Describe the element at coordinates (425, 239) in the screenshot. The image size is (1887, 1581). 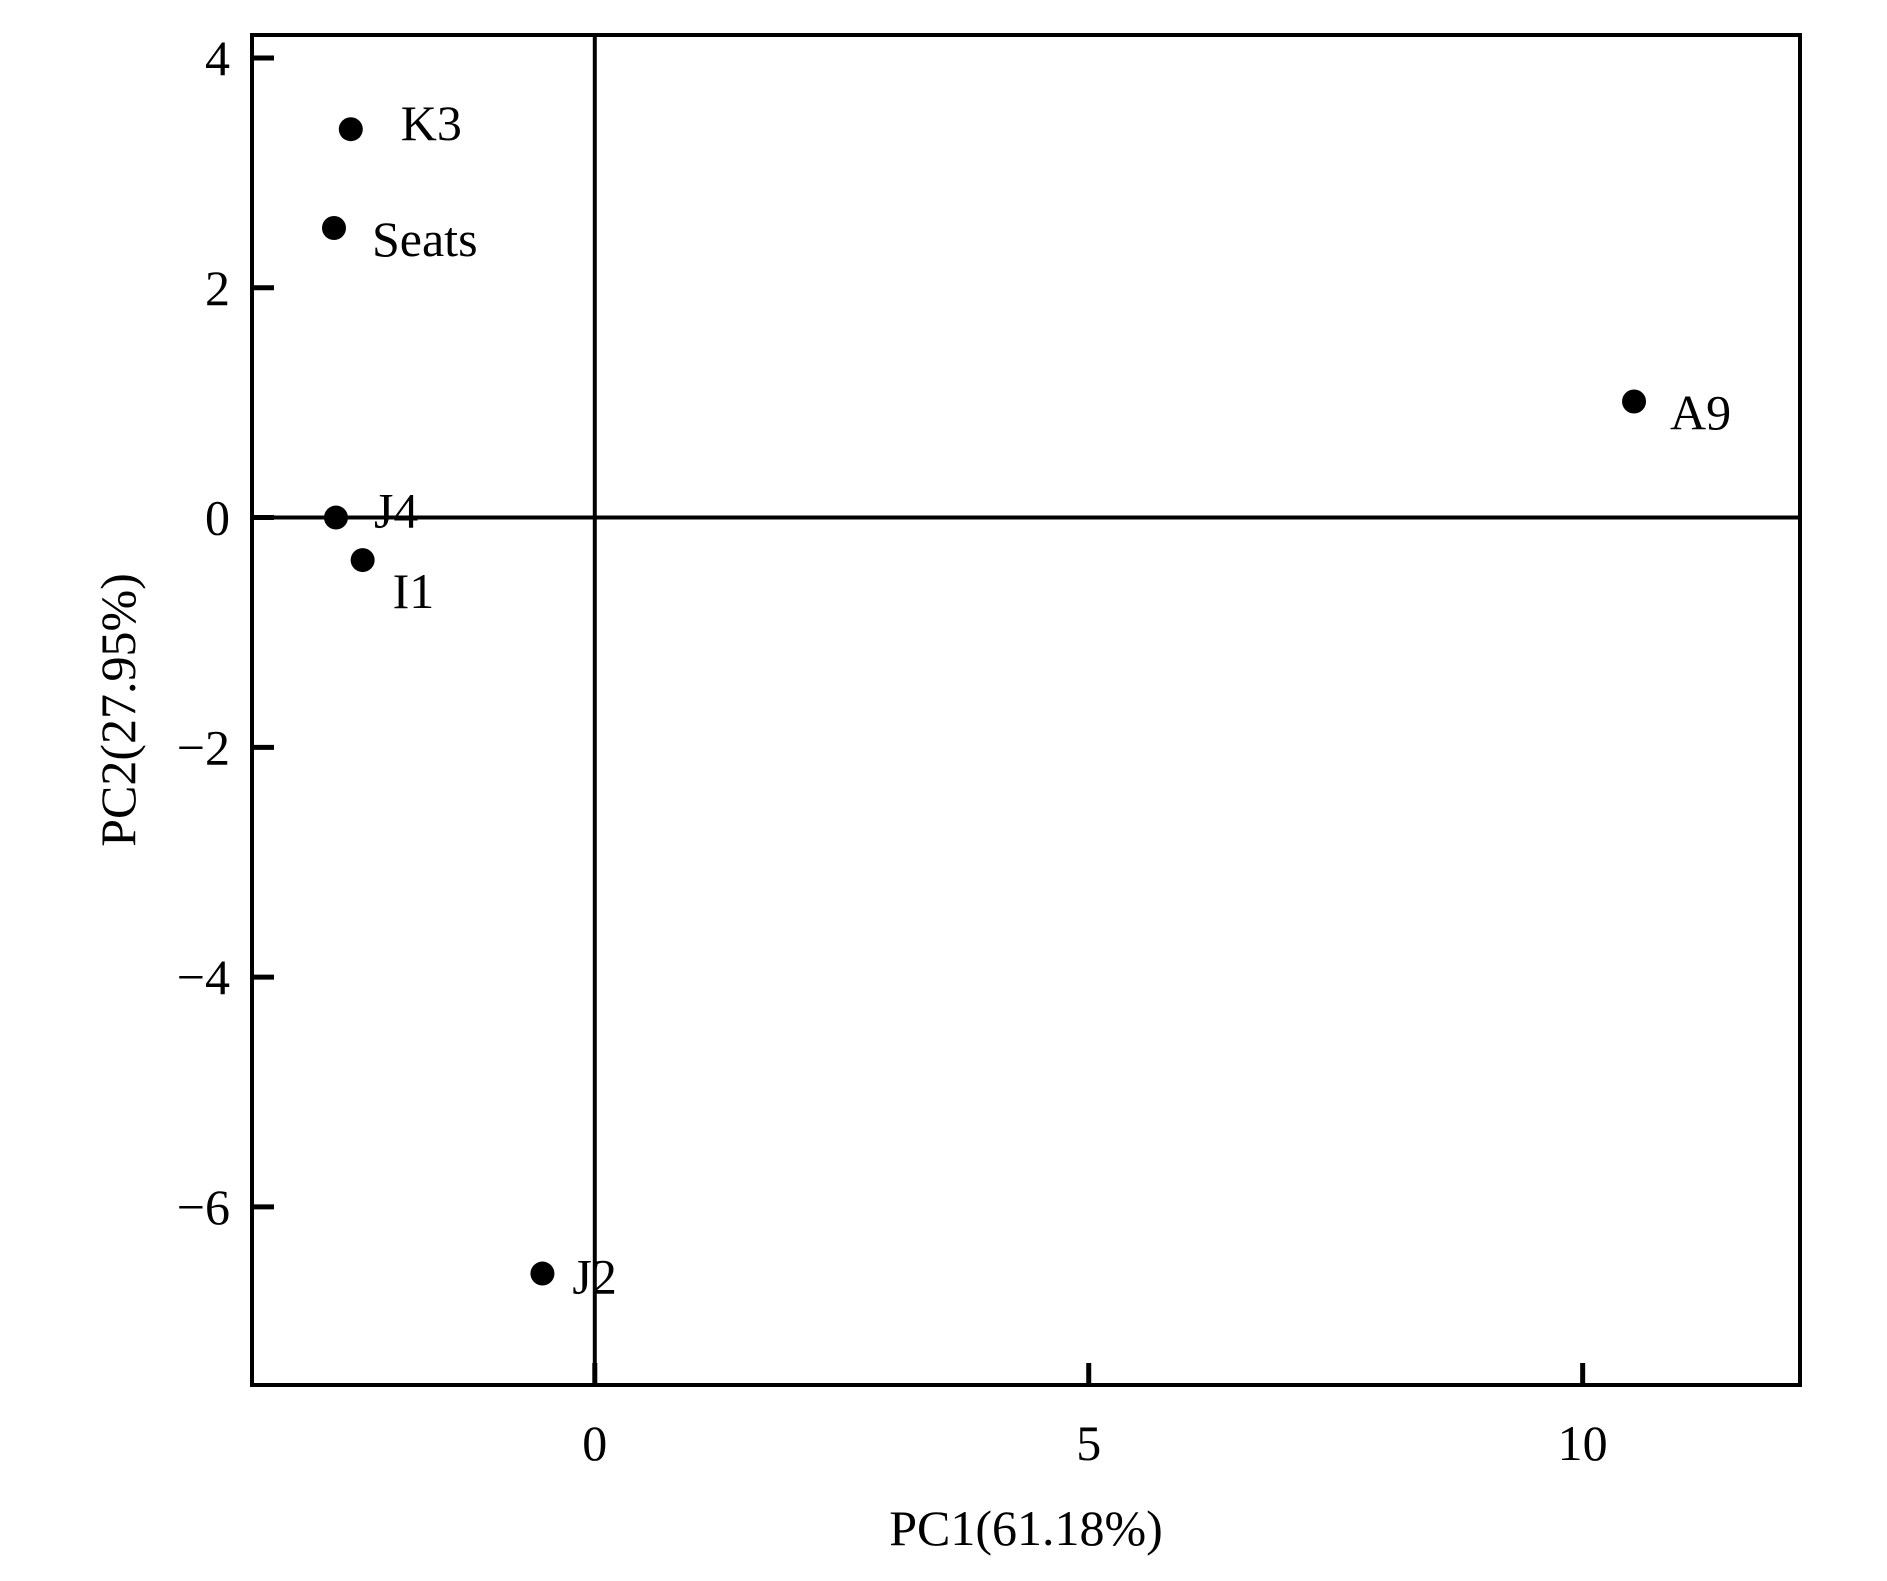
I see `point-label-seats: Seats` at that location.